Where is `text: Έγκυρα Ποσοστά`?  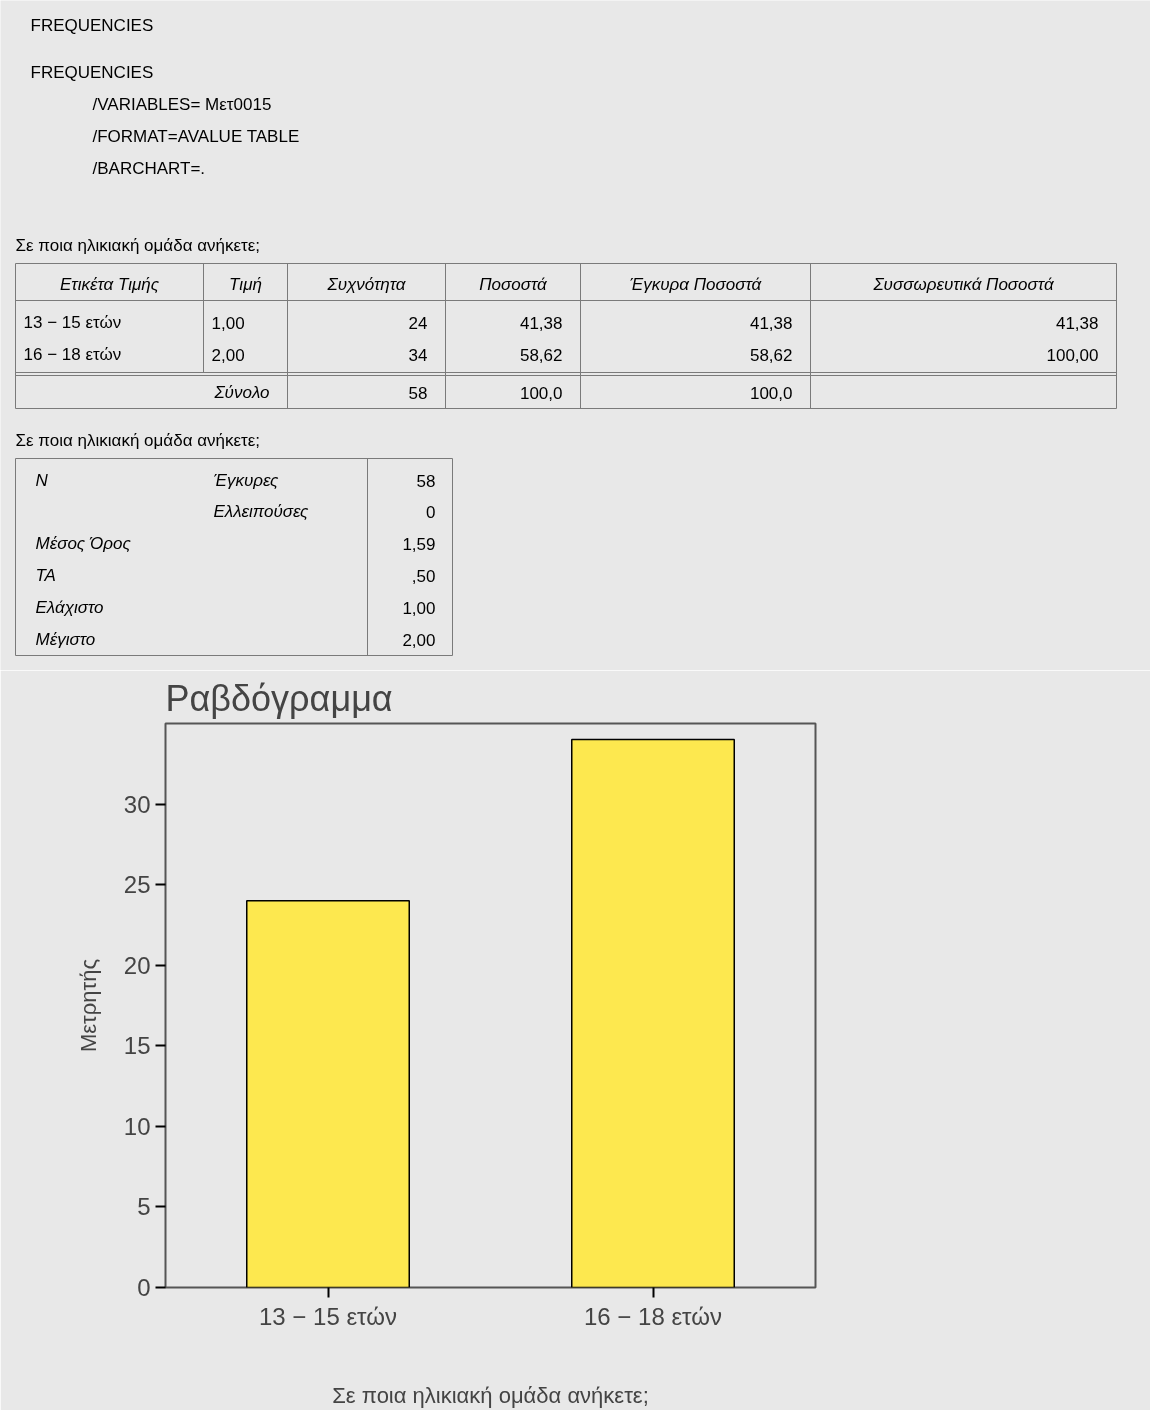
text: Έγκυρα Ποσοστά is located at coordinates (696, 284).